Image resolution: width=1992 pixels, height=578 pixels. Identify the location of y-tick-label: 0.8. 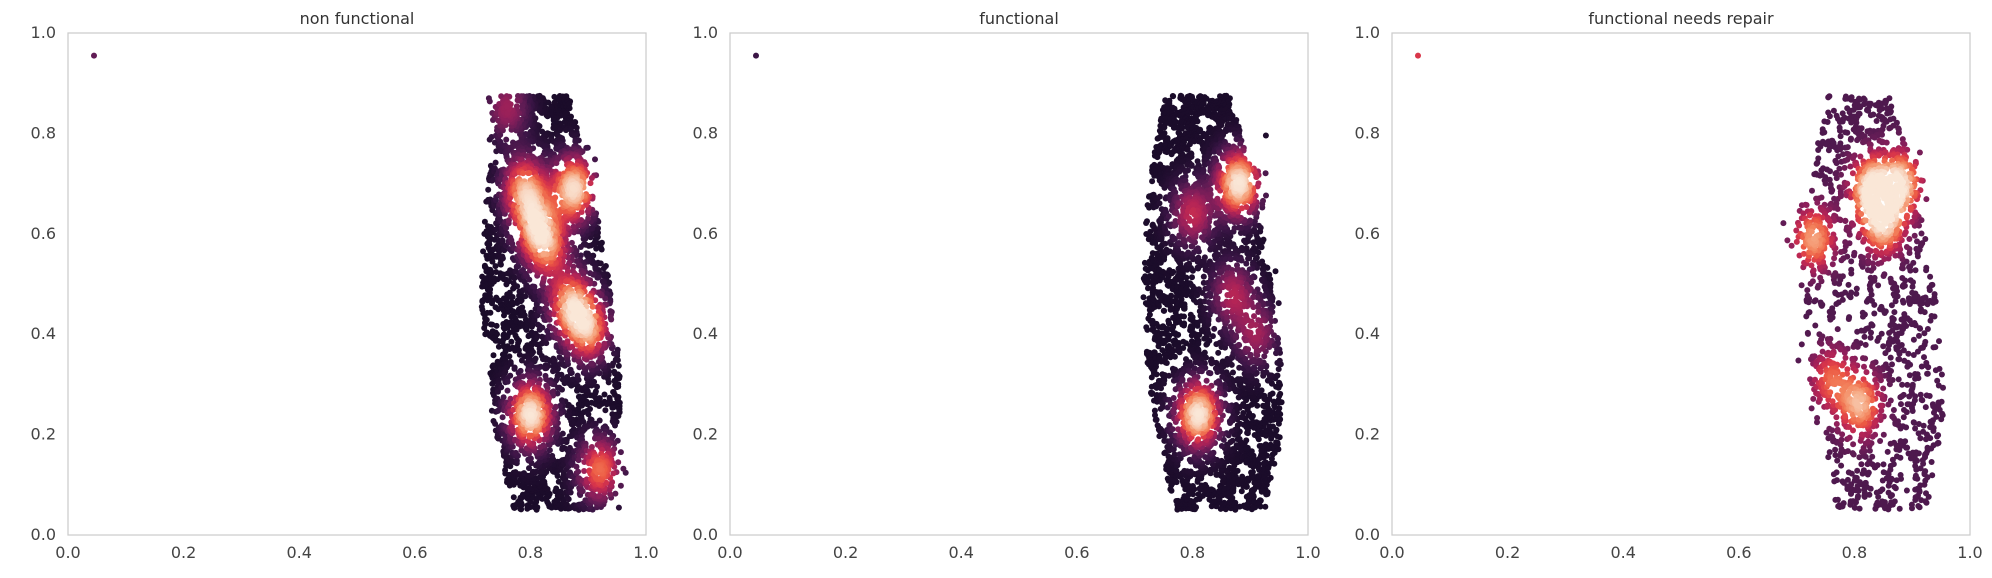
(43, 132).